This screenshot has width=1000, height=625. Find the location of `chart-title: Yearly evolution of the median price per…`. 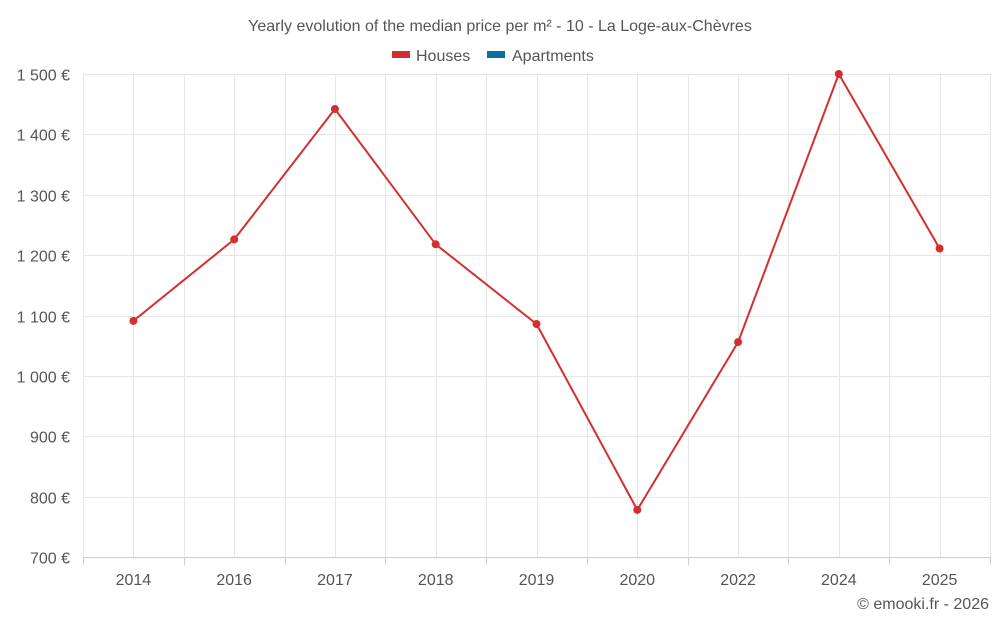

chart-title: Yearly evolution of the median price per… is located at coordinates (500, 26).